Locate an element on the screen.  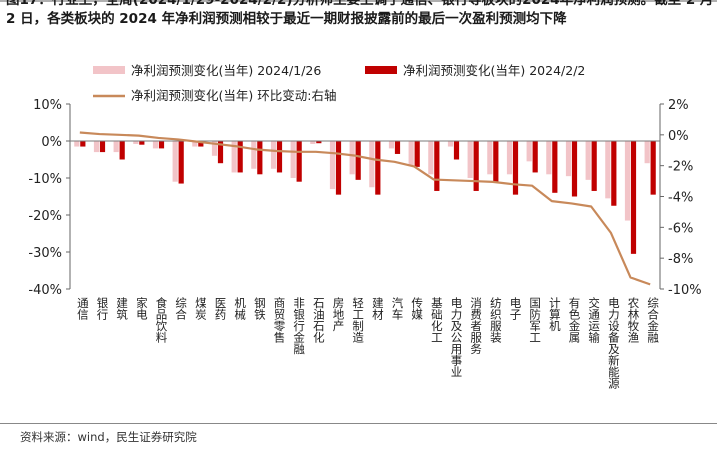
left-tick-label: -40% is located at coordinates (45, 290).